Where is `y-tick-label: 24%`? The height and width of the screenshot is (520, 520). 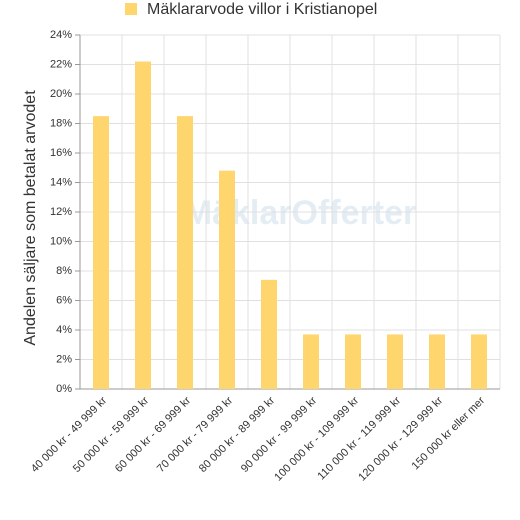
y-tick-label: 24% is located at coordinates (61, 35).